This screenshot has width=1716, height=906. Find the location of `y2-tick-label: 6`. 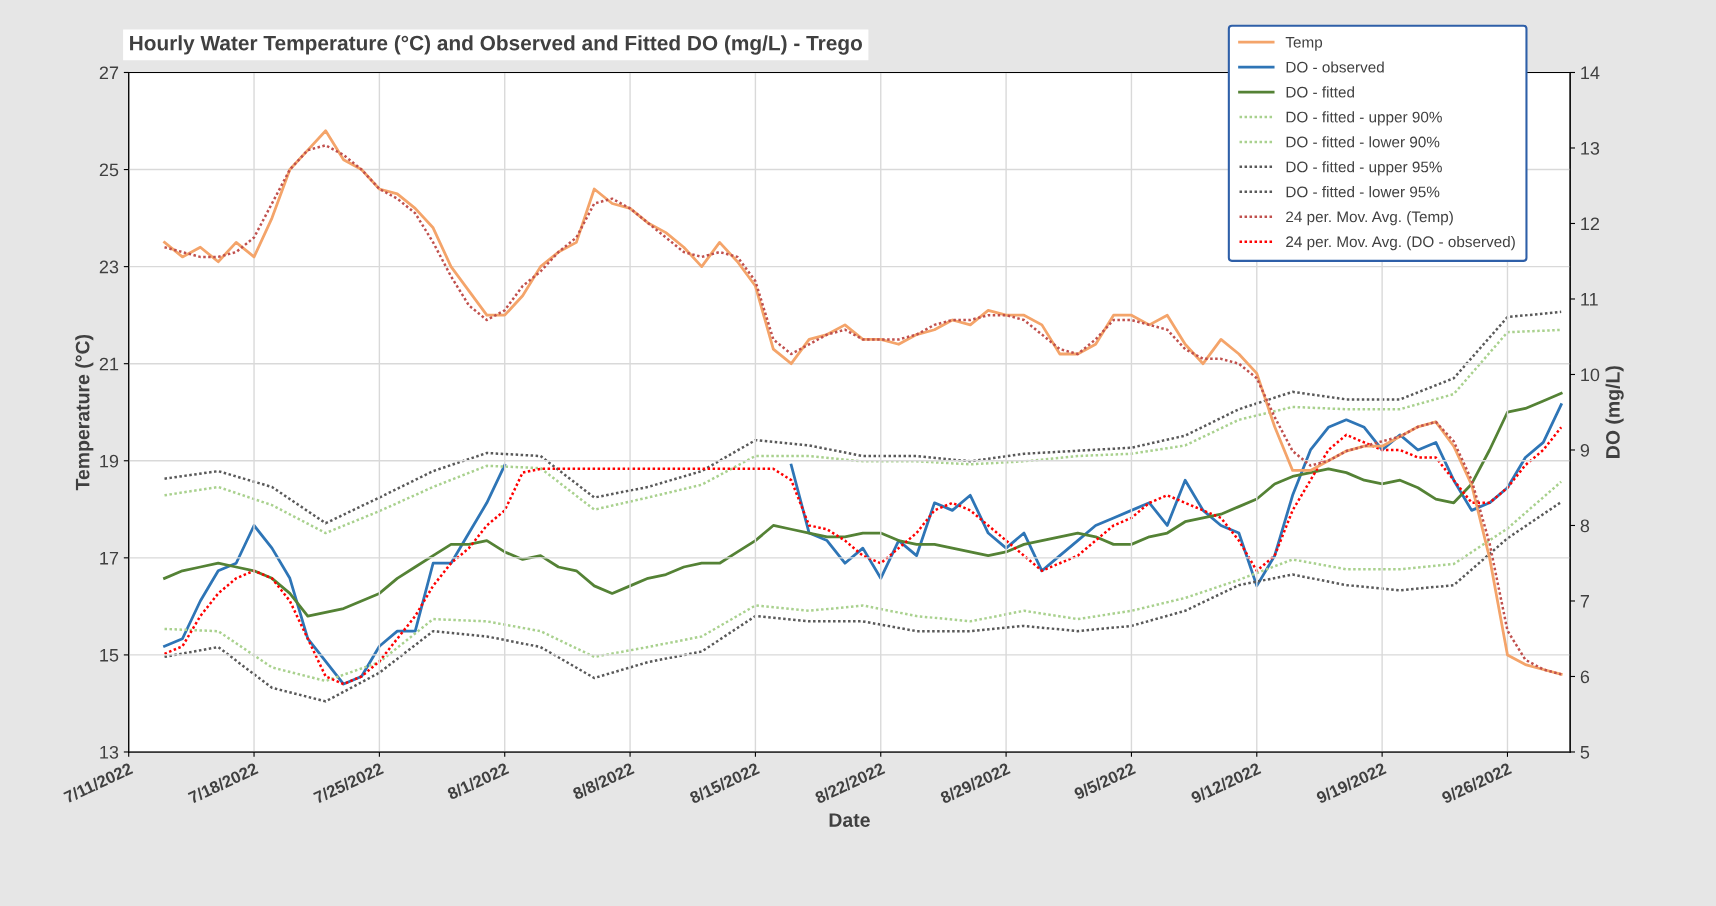

y2-tick-label: 6 is located at coordinates (1585, 677).